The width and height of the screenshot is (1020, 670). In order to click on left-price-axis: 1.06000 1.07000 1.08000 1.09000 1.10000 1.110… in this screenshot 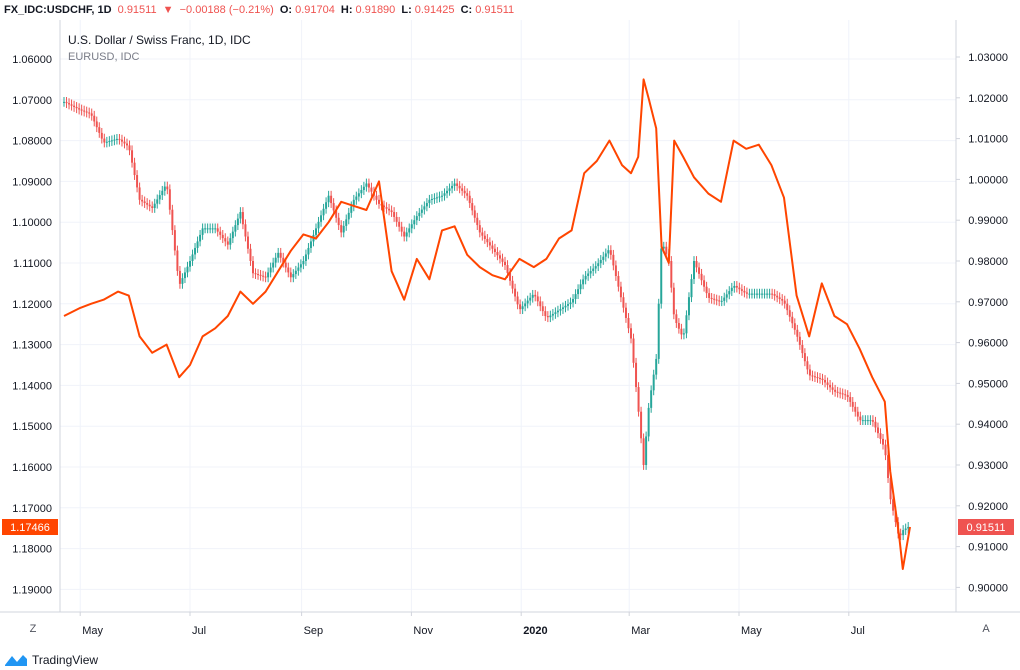, I will do `click(32, 325)`.